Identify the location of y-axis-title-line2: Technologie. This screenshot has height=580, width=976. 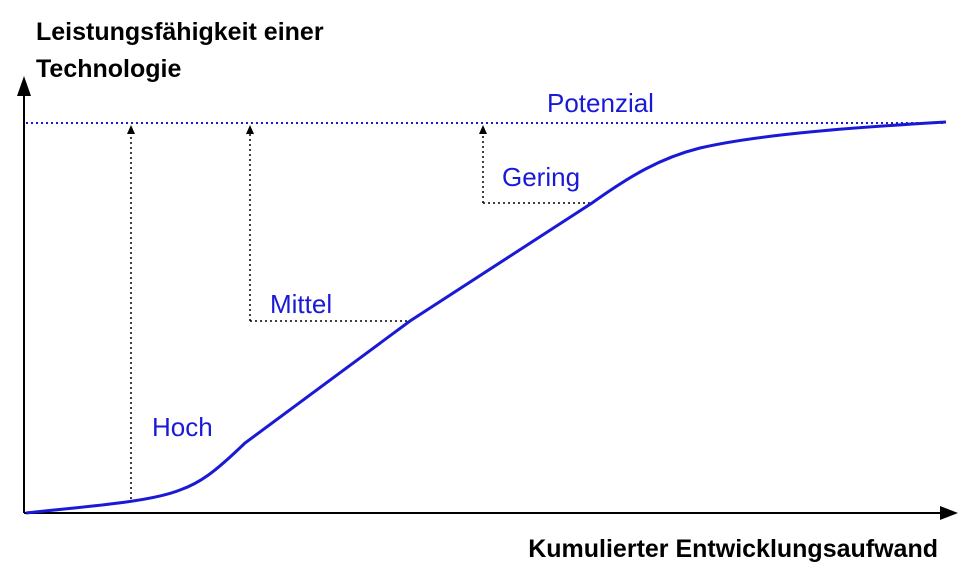
(108, 69).